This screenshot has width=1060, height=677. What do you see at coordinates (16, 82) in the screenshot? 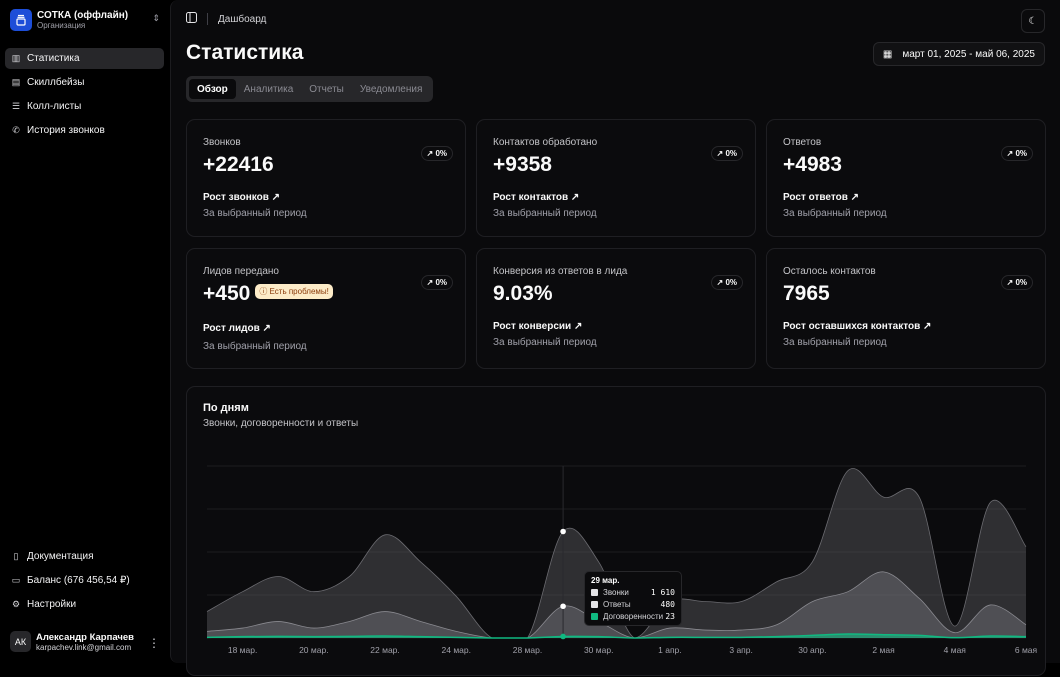
I see `book-icon: ▤` at bounding box center [16, 82].